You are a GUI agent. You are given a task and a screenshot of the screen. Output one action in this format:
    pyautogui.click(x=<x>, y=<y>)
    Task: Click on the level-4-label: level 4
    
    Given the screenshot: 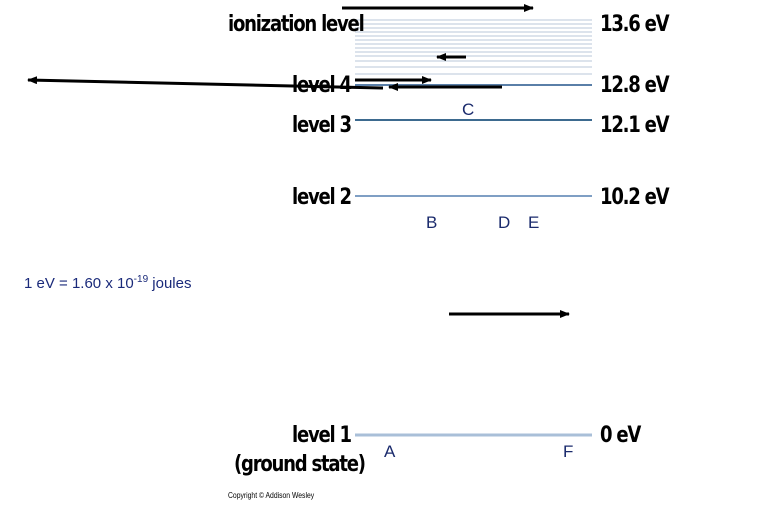 What is the action you would take?
    pyautogui.click(x=322, y=85)
    